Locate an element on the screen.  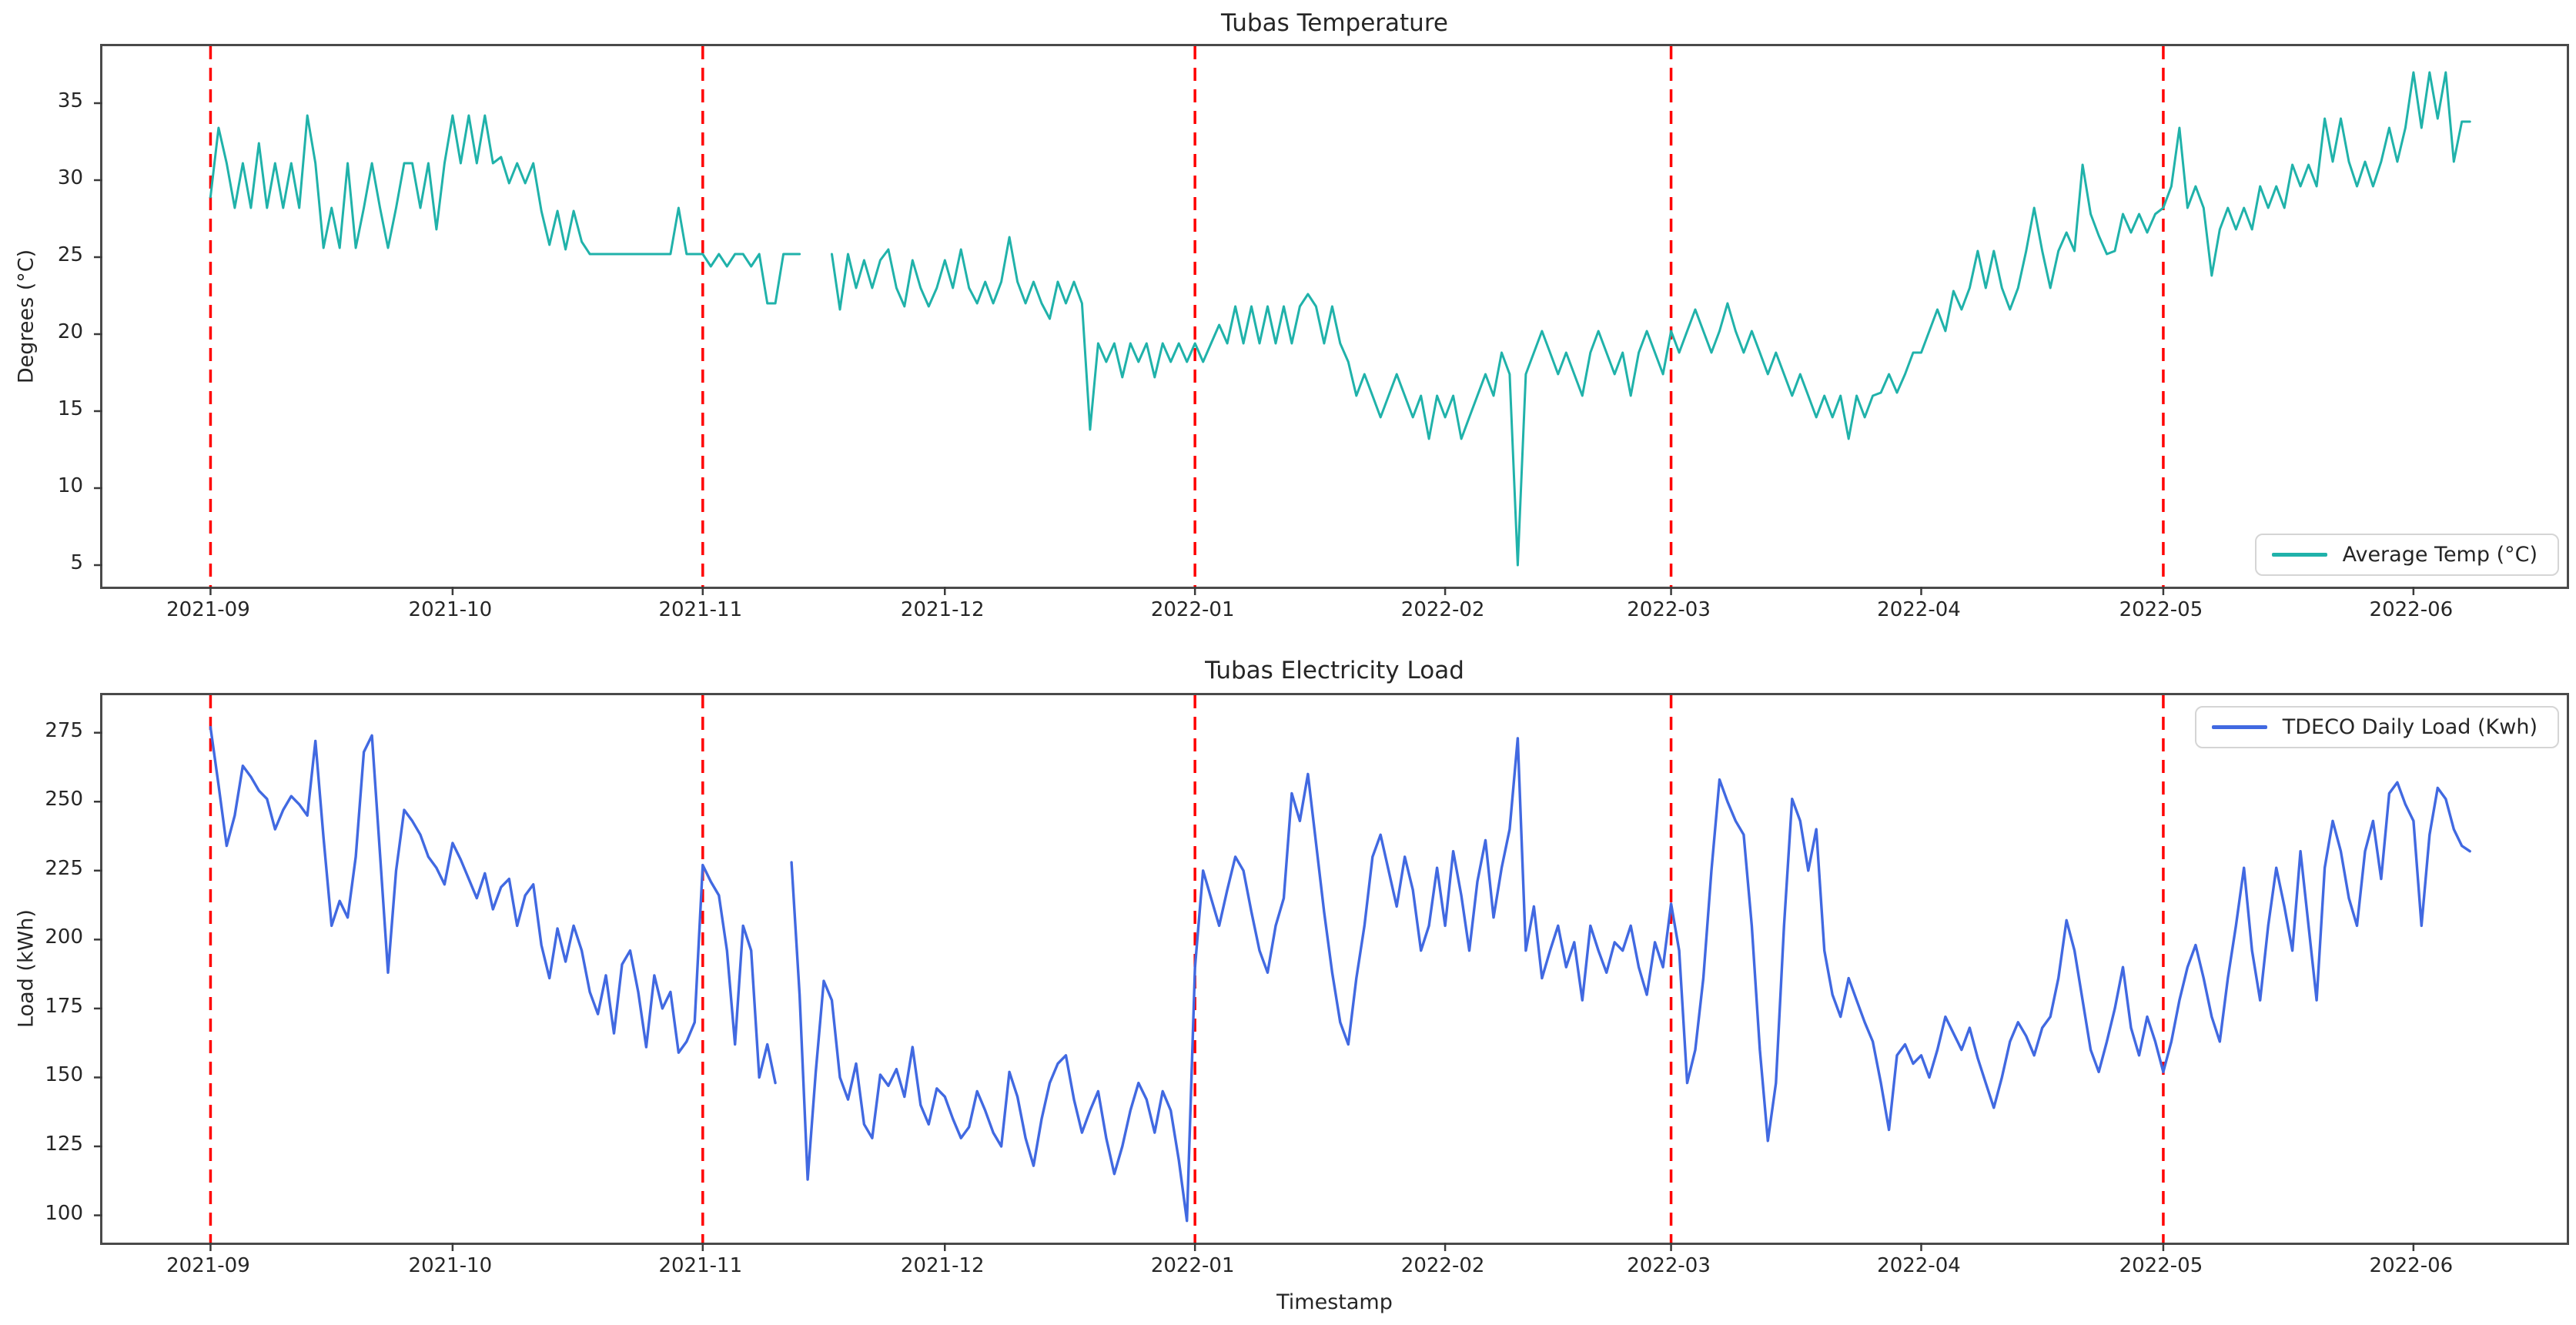
y-tick-label: 15 is located at coordinates (70, 408).